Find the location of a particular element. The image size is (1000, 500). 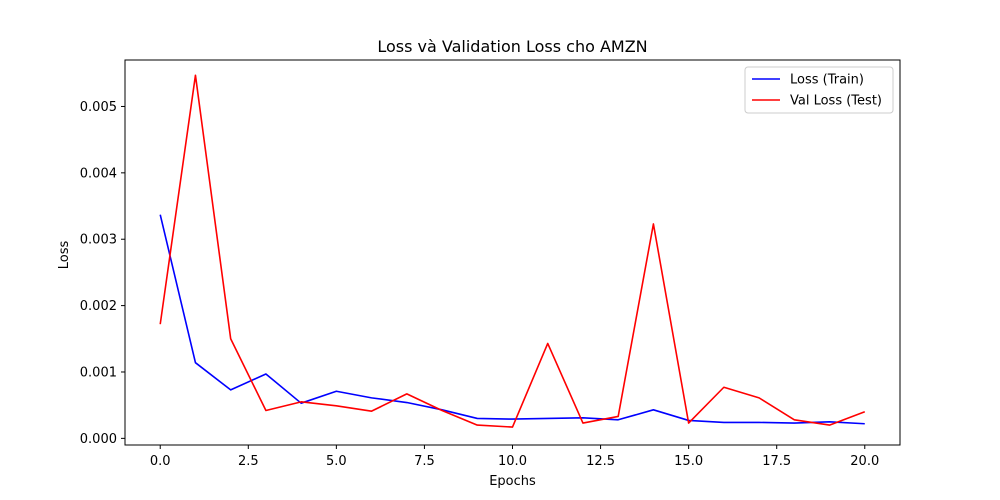

x-tick-label: 0.0 is located at coordinates (160, 461).